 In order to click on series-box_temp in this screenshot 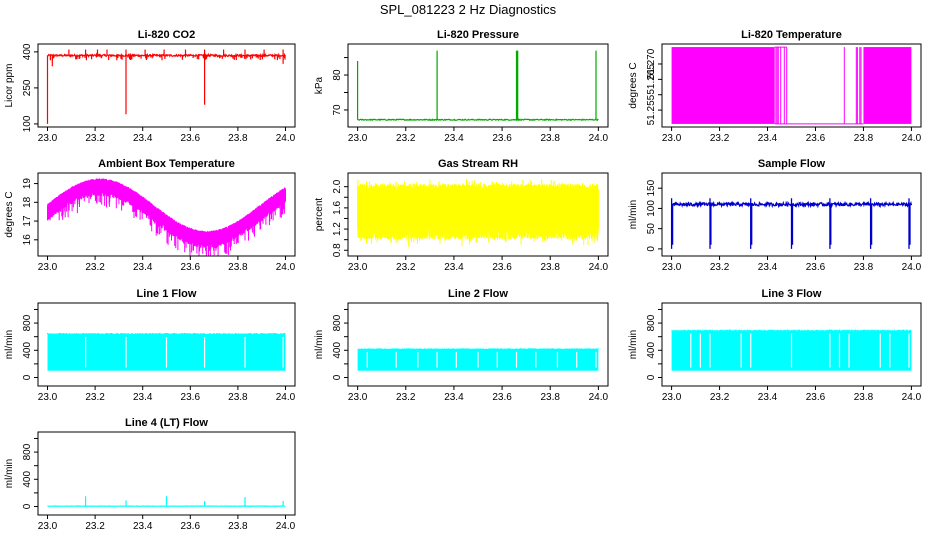, I will do `click(166, 217)`.